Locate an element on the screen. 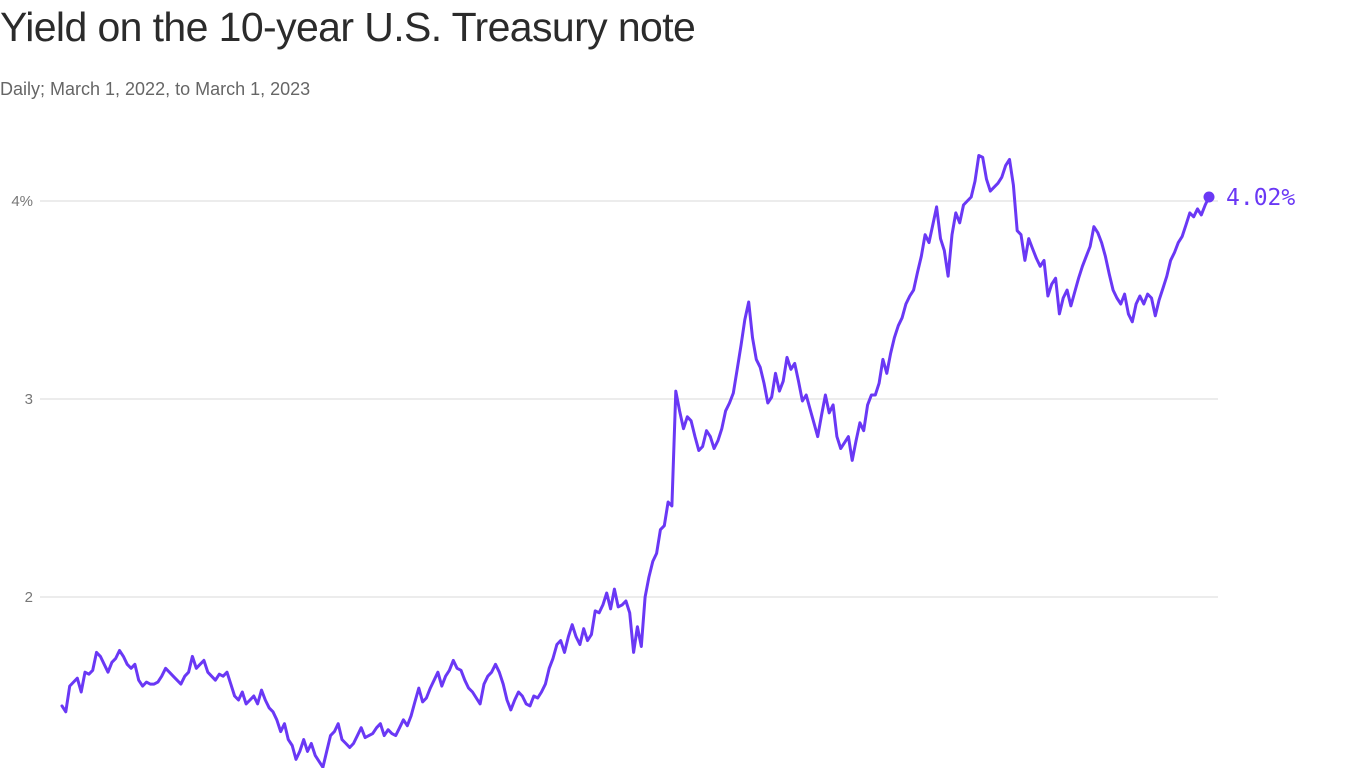 This screenshot has width=1366, height=768. y-axis-ticks: 2 3 4% is located at coordinates (22, 399).